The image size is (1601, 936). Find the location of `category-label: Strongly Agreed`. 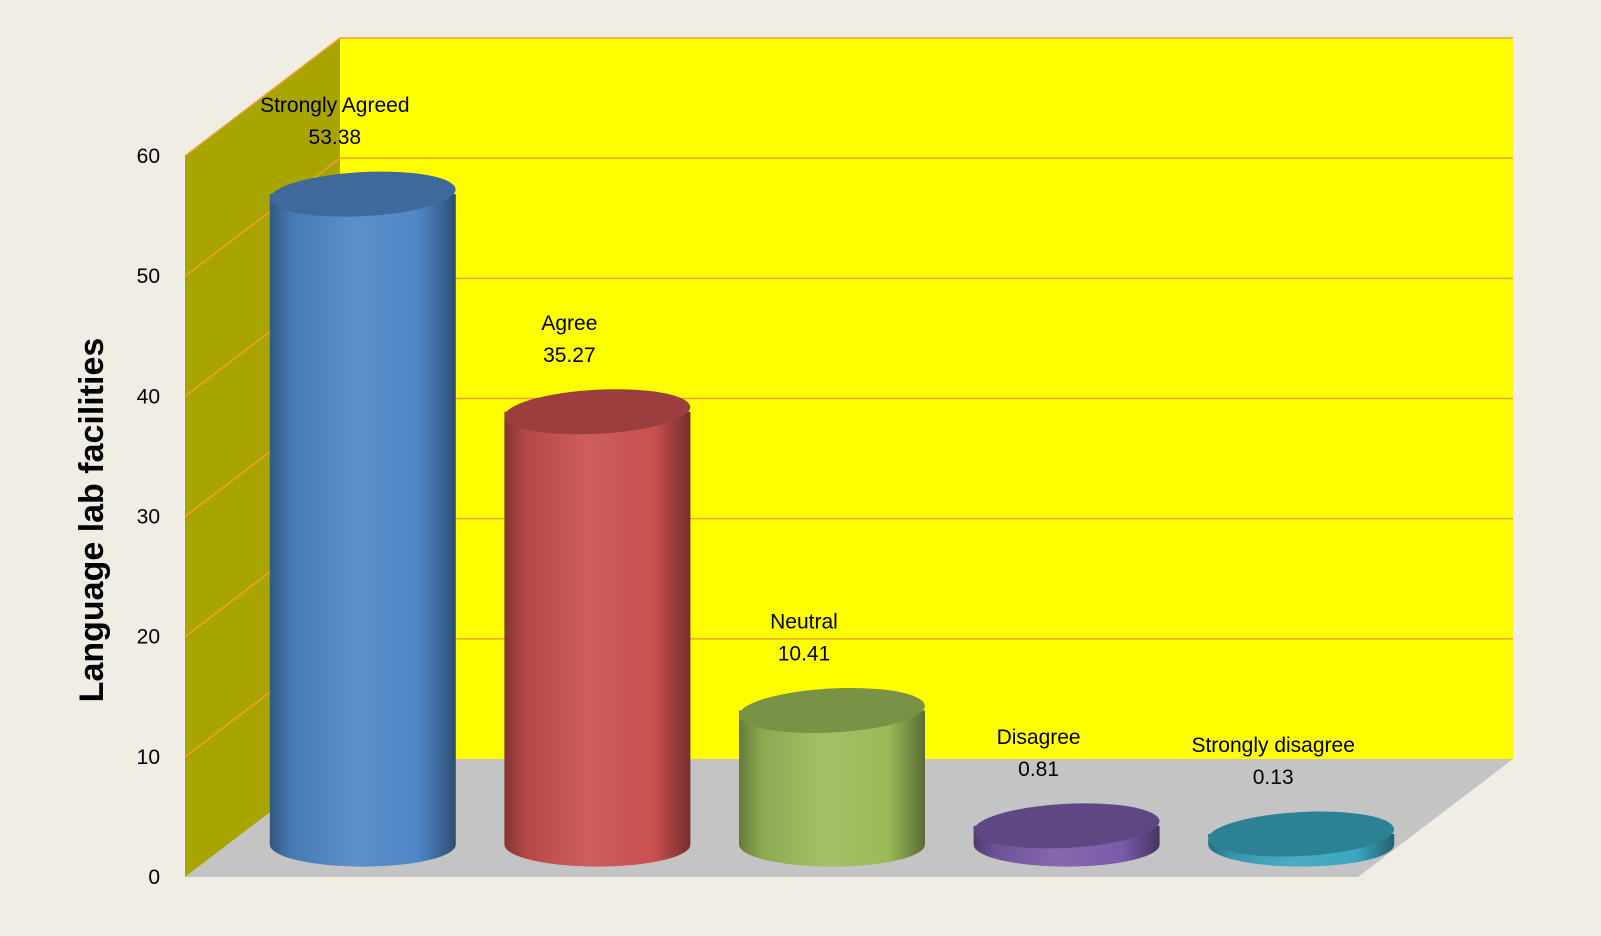

category-label: Strongly Agreed is located at coordinates (334, 105).